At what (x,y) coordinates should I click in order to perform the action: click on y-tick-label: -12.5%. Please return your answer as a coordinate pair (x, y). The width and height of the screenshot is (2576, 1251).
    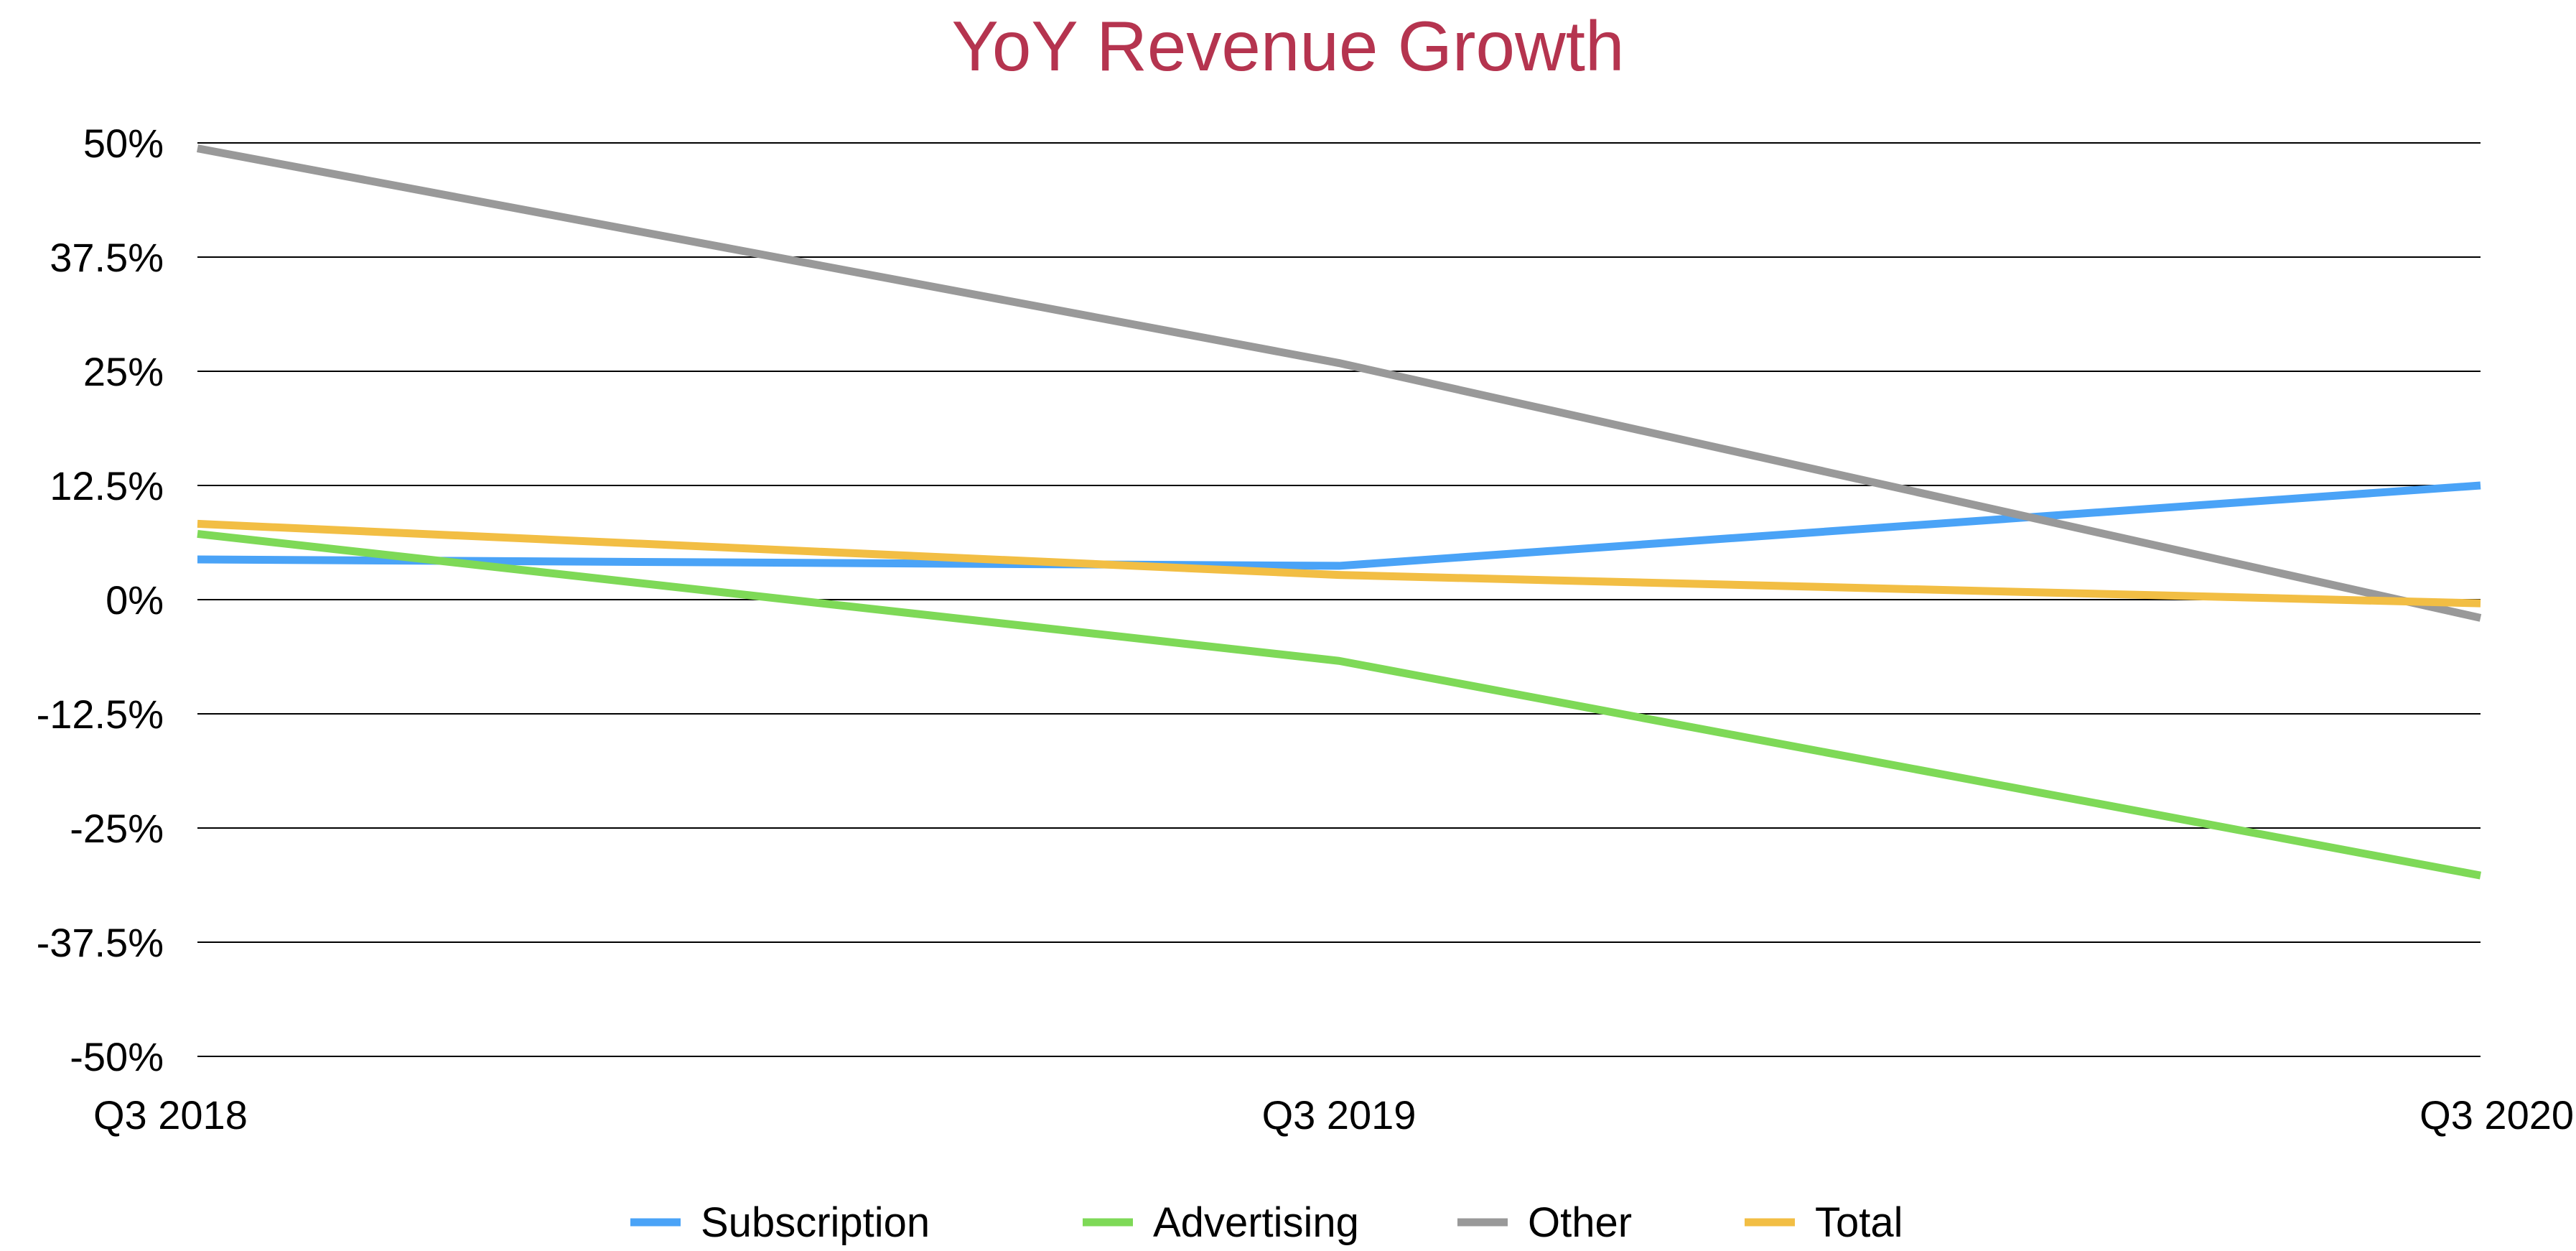
    Looking at the image, I should click on (100, 714).